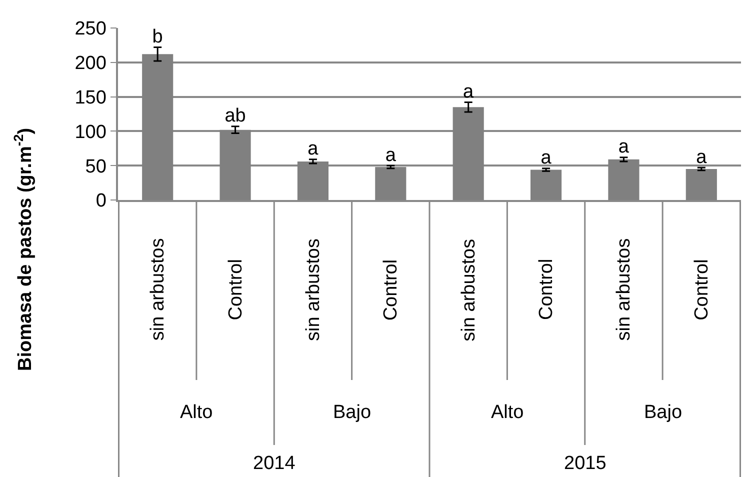  What do you see at coordinates (95, 167) in the screenshot?
I see `y-tick-label: 50` at bounding box center [95, 167].